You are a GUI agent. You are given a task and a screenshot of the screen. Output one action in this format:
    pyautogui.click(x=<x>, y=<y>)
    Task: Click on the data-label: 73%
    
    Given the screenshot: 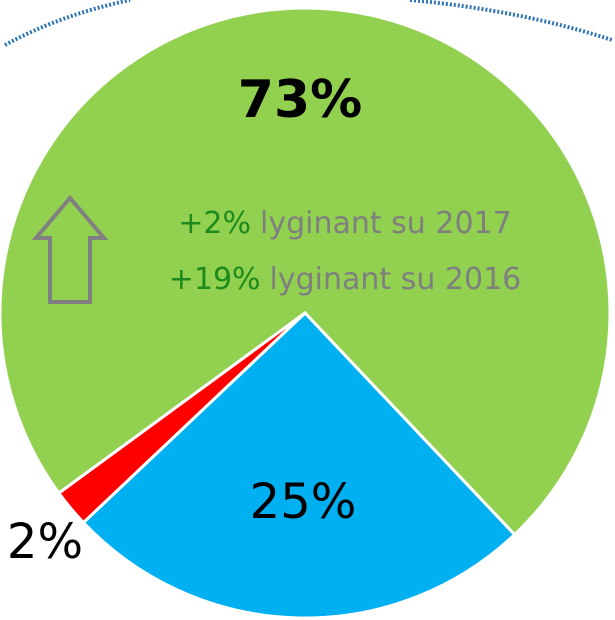 What is the action you would take?
    pyautogui.click(x=300, y=100)
    